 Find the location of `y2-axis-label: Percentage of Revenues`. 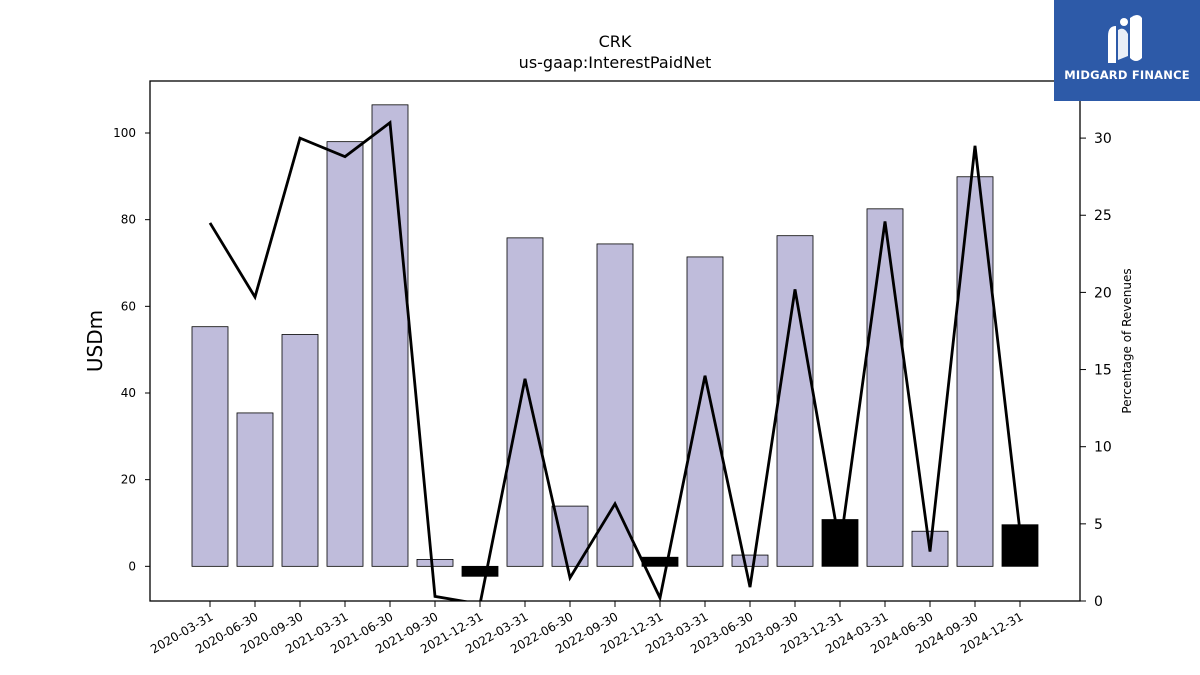

y2-axis-label: Percentage of Revenues is located at coordinates (1127, 340).